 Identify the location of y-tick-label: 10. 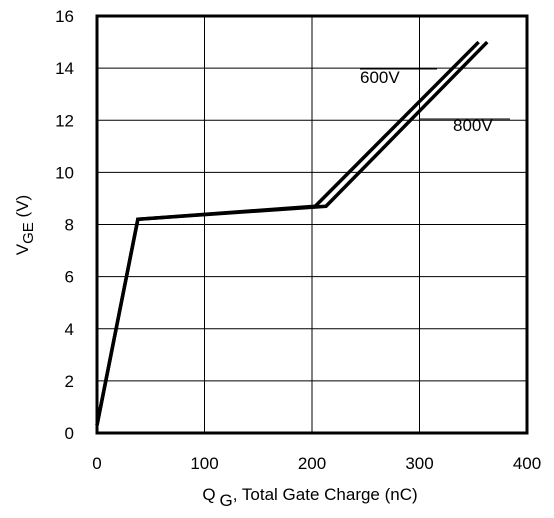
(64, 172).